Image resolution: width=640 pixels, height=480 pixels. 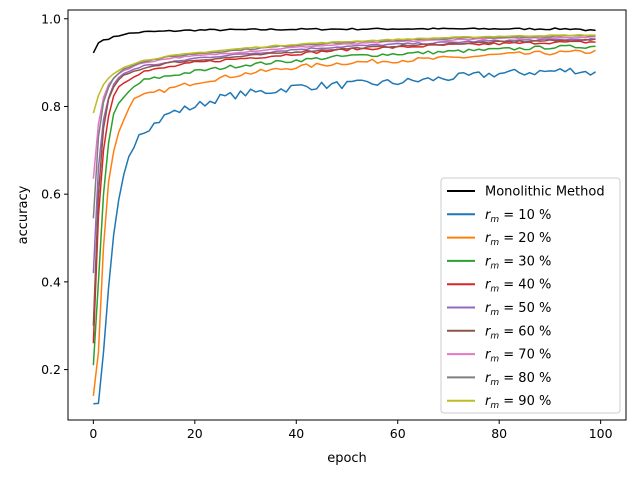 What do you see at coordinates (347, 458) in the screenshot?
I see `x-axis-label: epoch` at bounding box center [347, 458].